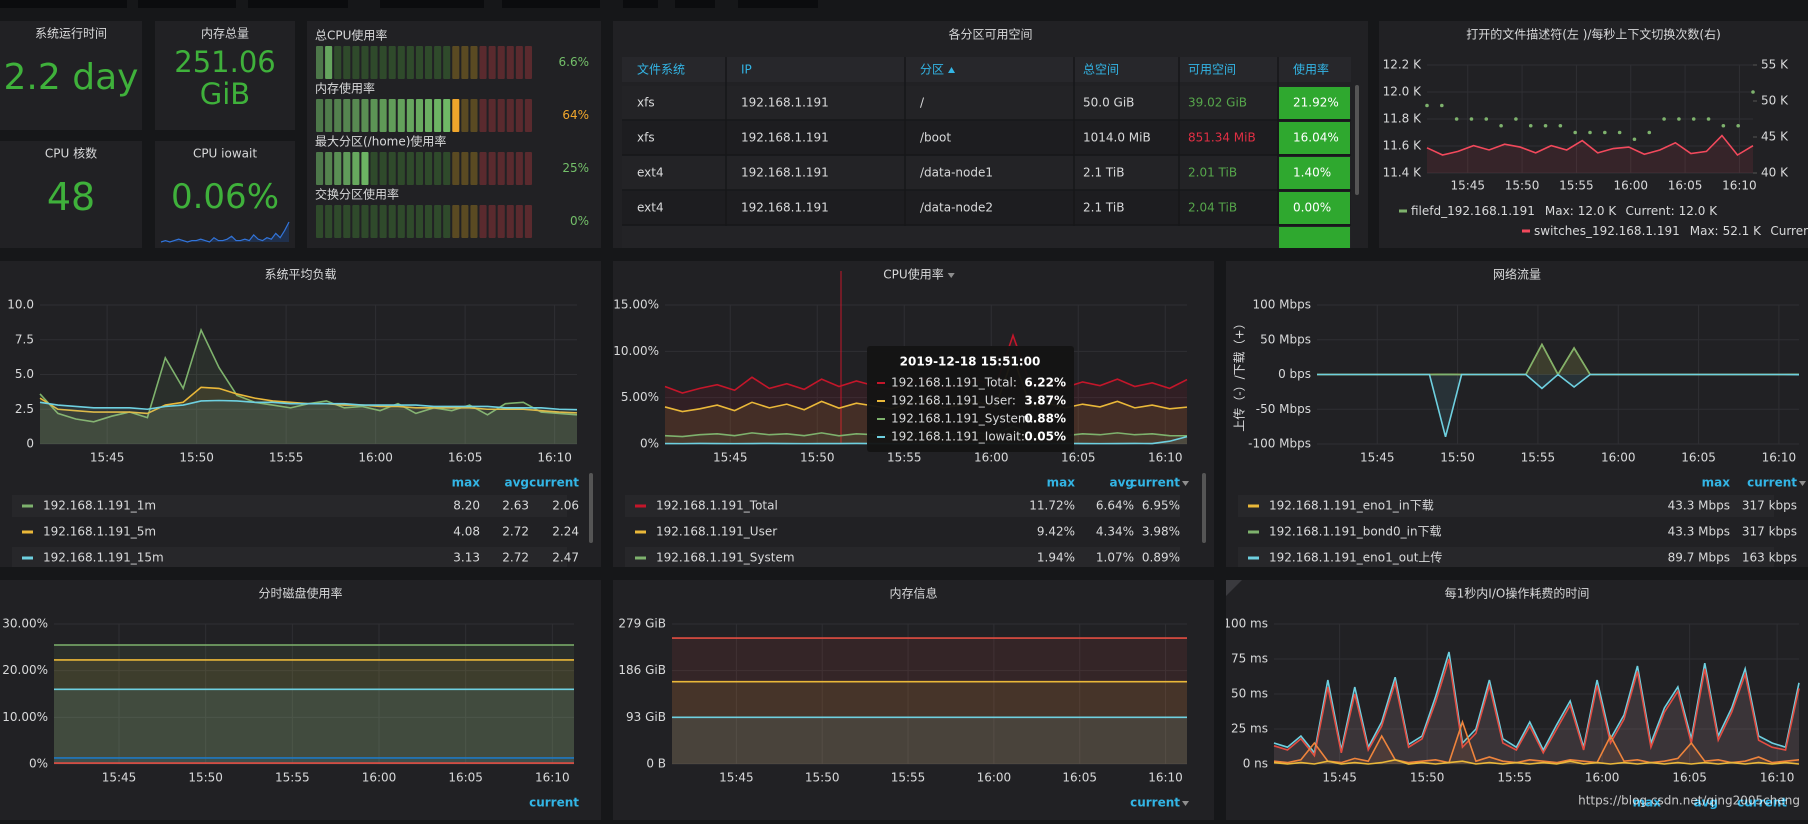  What do you see at coordinates (465, 458) in the screenshot?
I see `x-tick-label: 16:05` at bounding box center [465, 458].